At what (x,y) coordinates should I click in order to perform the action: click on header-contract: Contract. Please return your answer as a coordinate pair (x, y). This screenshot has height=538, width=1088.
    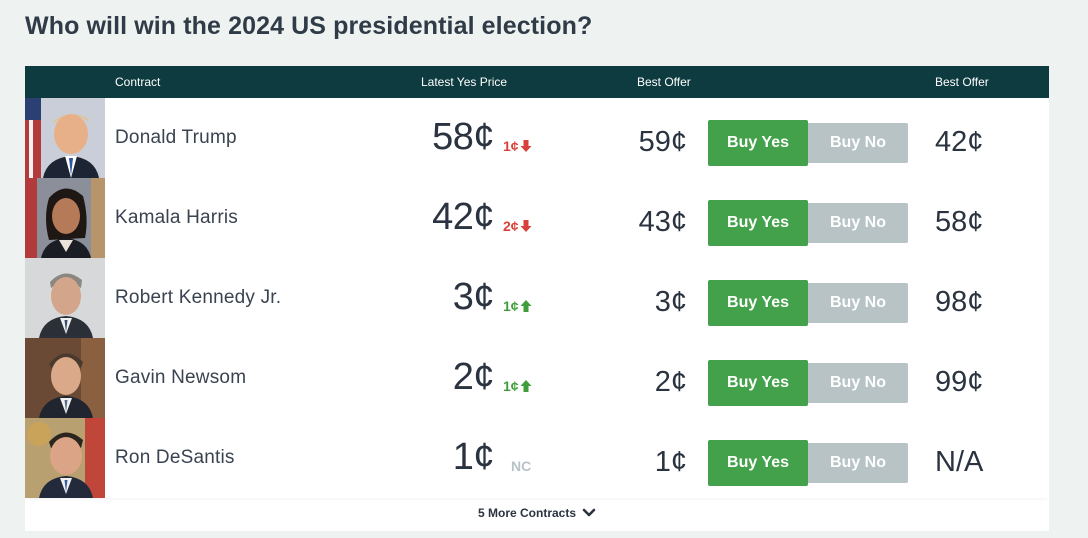
    Looking at the image, I should click on (138, 82).